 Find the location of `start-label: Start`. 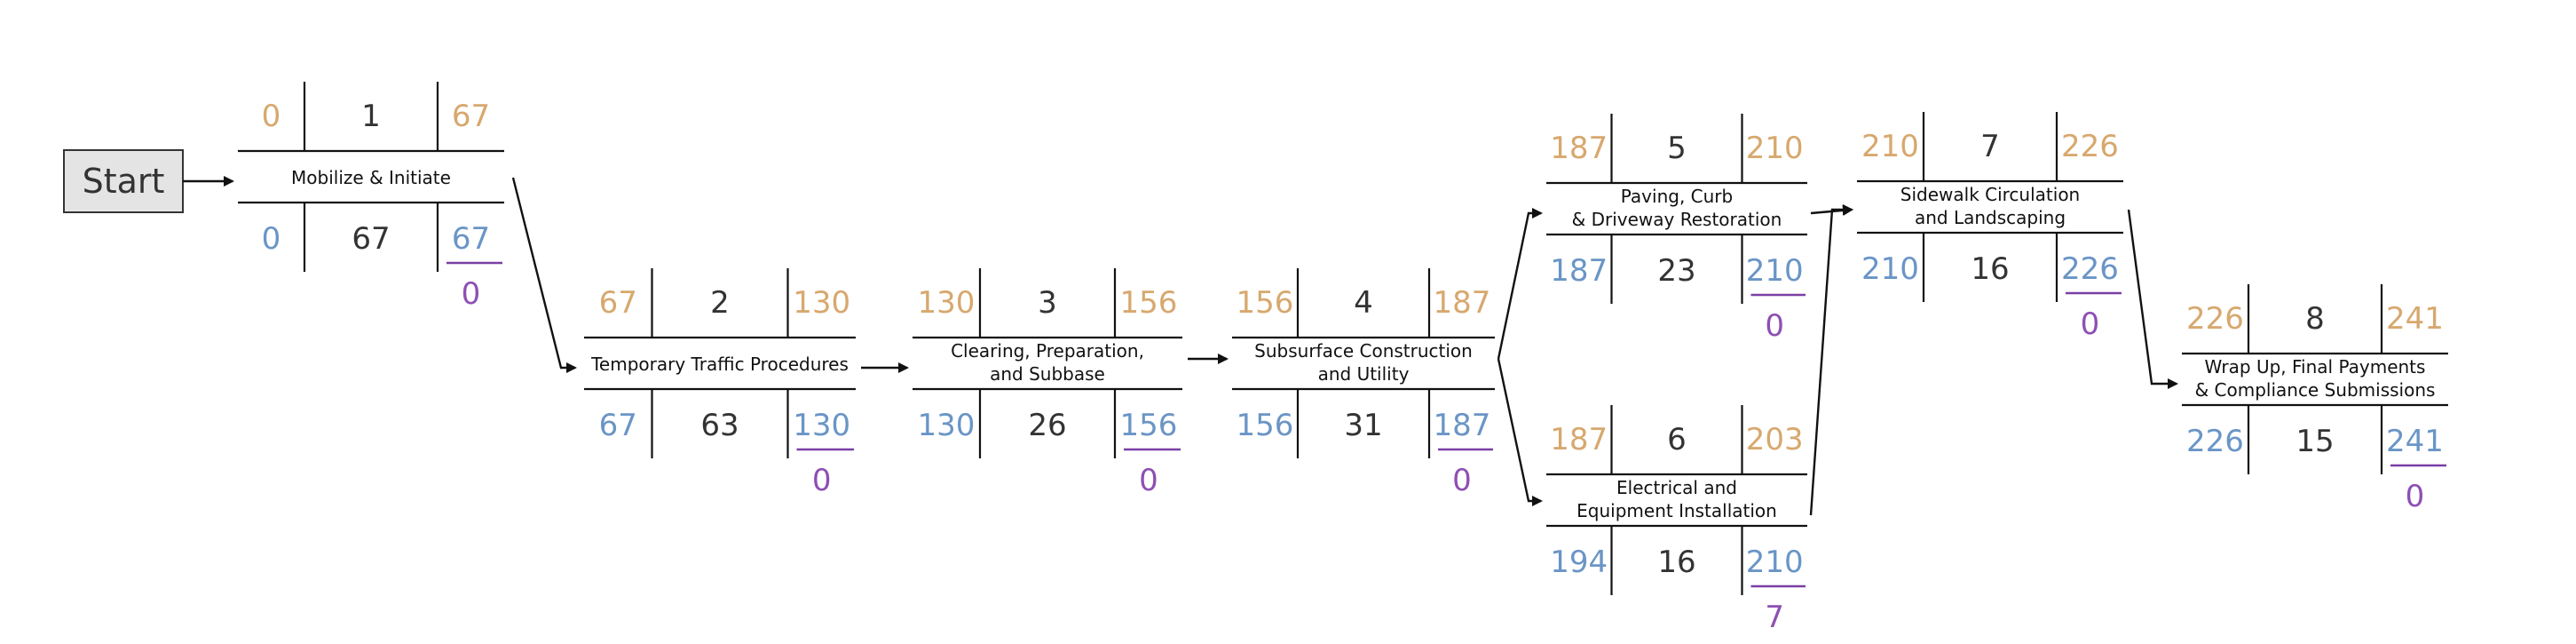

start-label: Start is located at coordinates (124, 181).